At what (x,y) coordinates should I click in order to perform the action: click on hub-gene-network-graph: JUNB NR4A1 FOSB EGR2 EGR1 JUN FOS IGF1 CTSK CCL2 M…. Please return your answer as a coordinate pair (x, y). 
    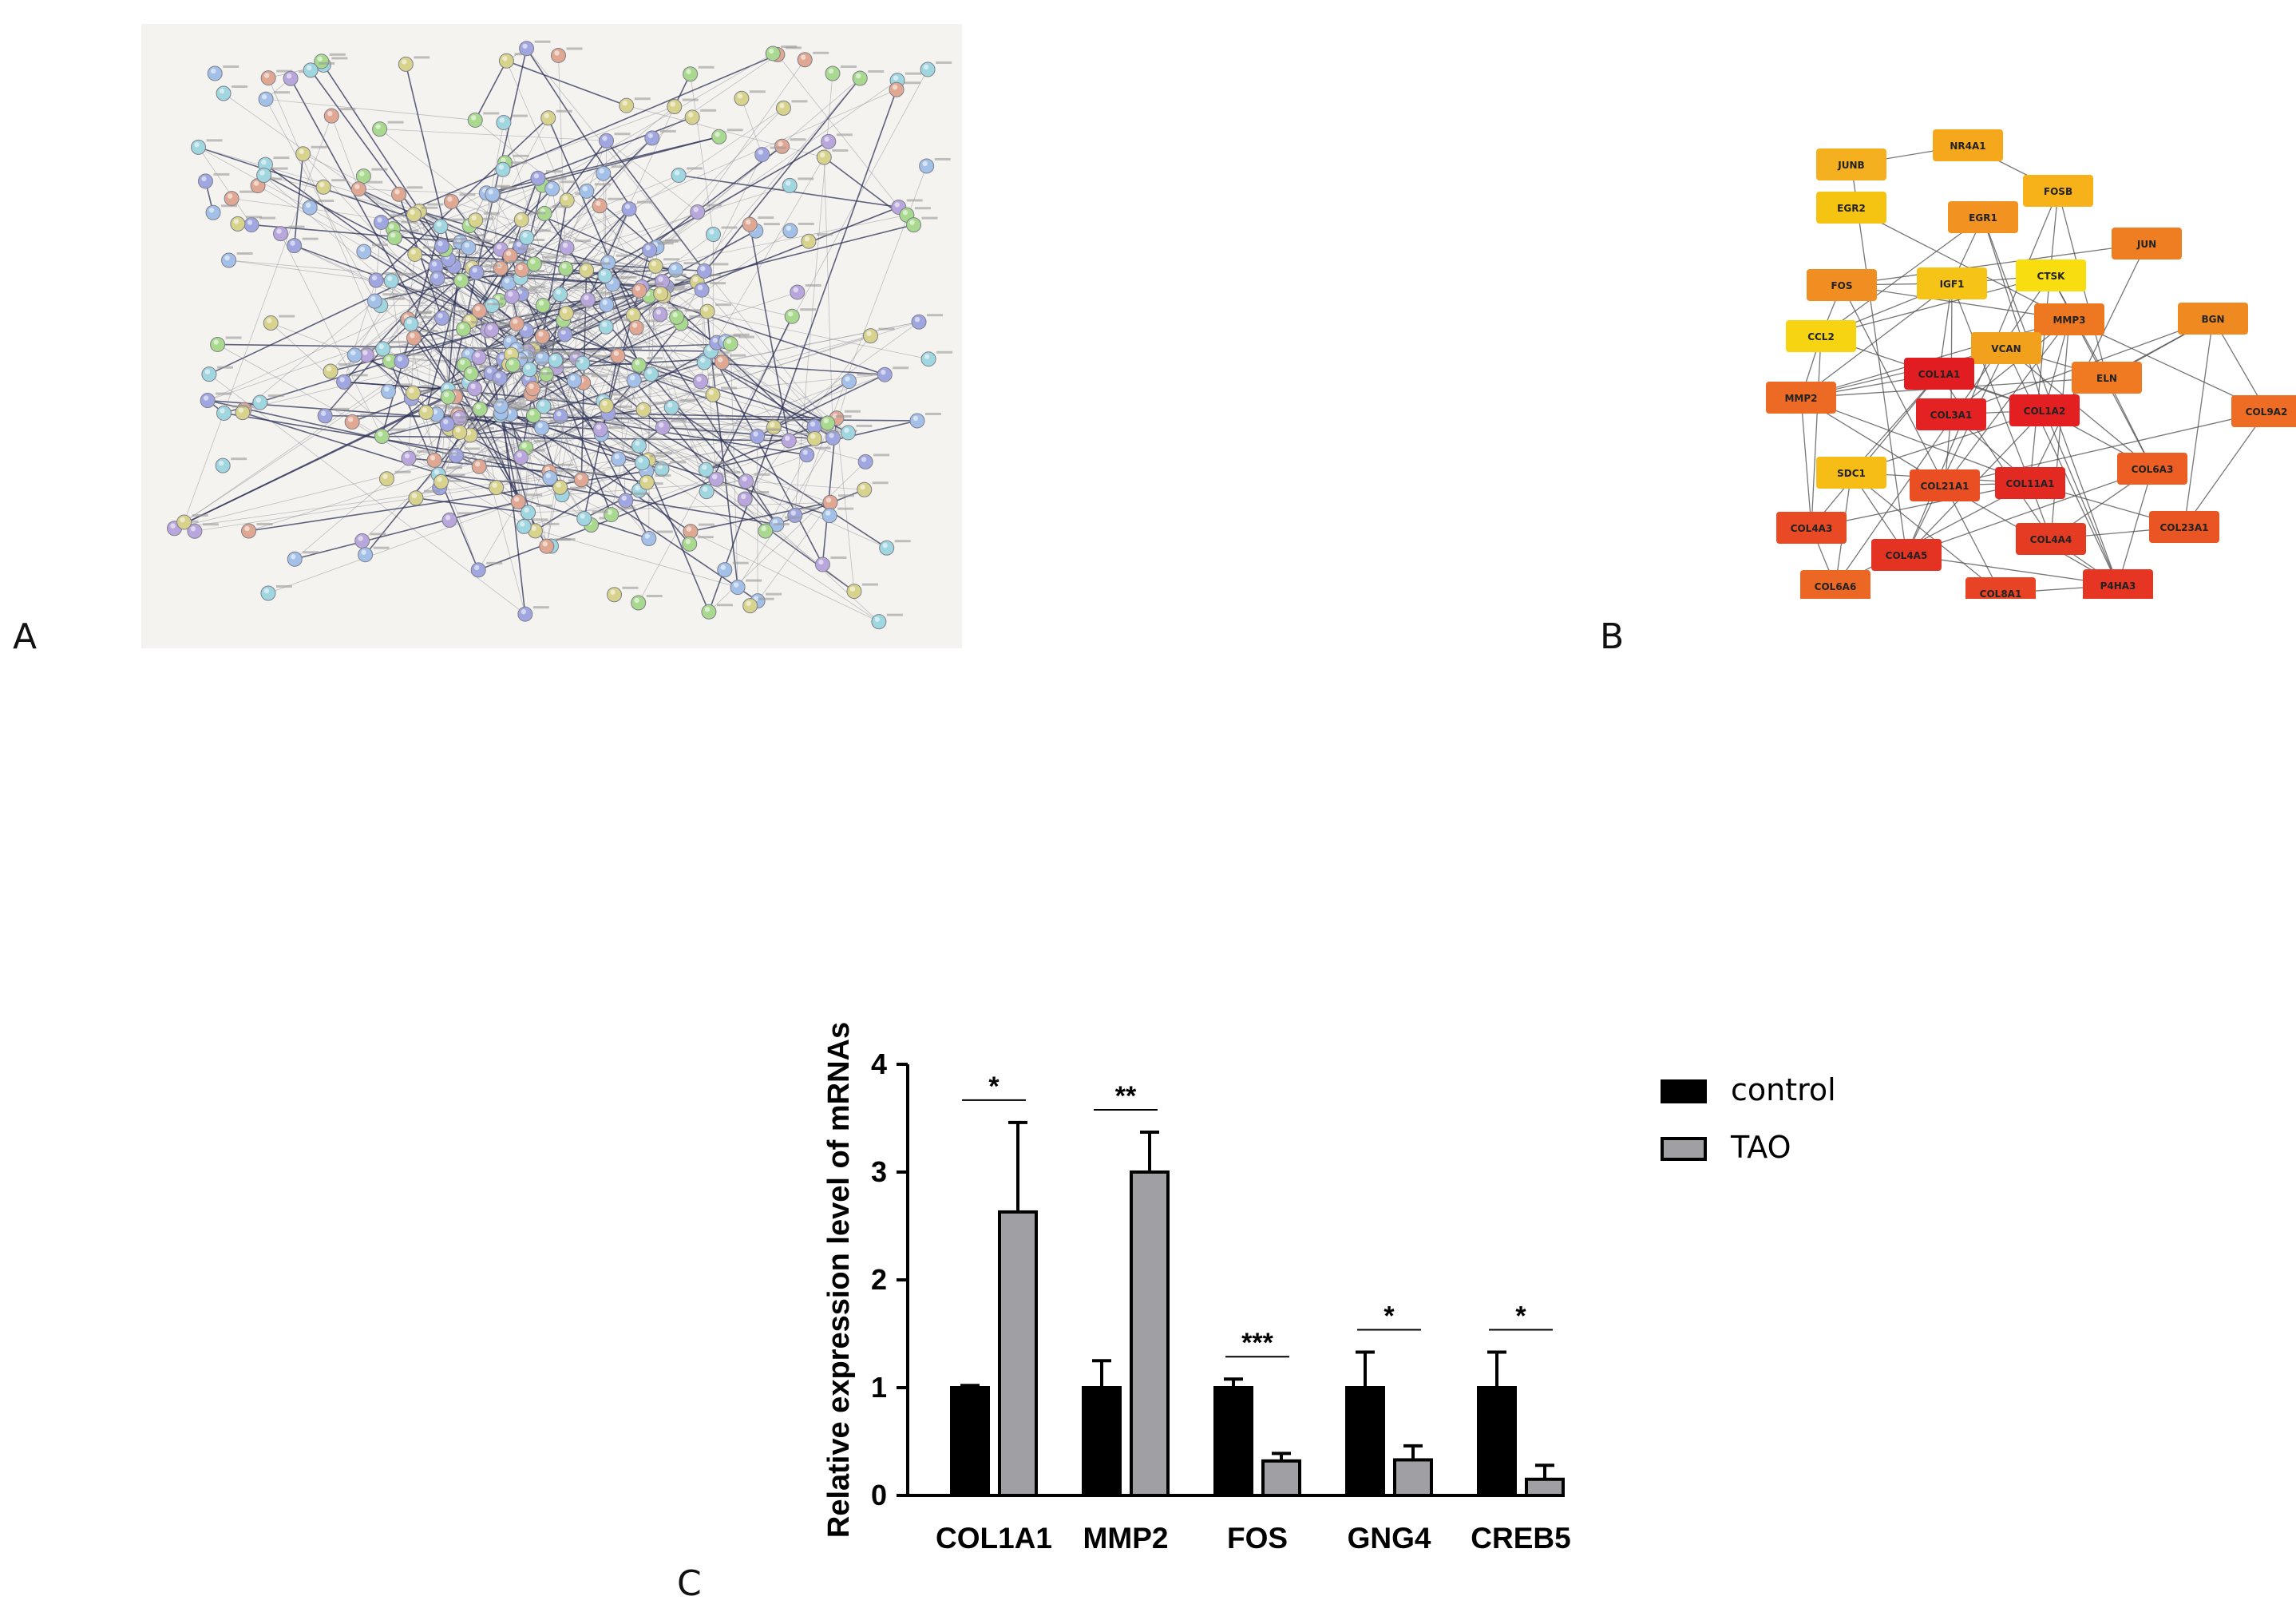
    Looking at the image, I should click on (2031, 369).